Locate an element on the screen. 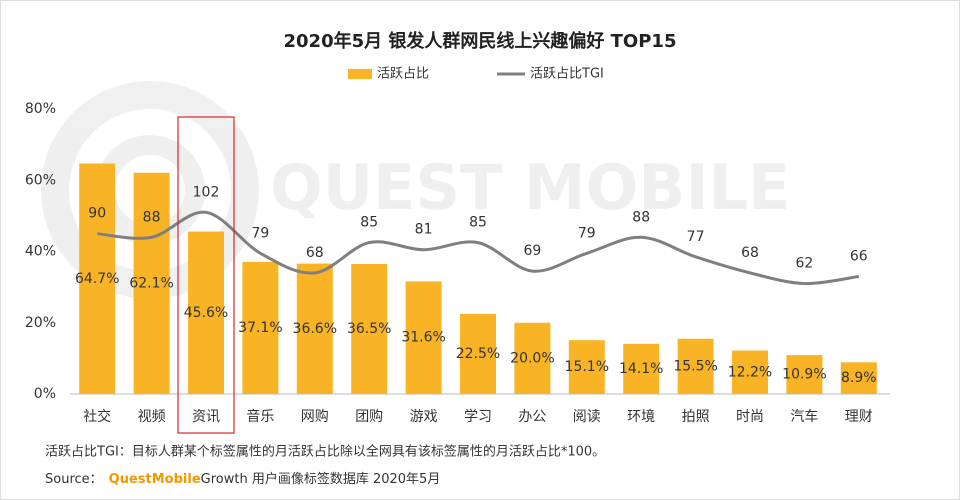 The height and width of the screenshot is (500, 960). bar-value-label: 14.1% is located at coordinates (641, 369).